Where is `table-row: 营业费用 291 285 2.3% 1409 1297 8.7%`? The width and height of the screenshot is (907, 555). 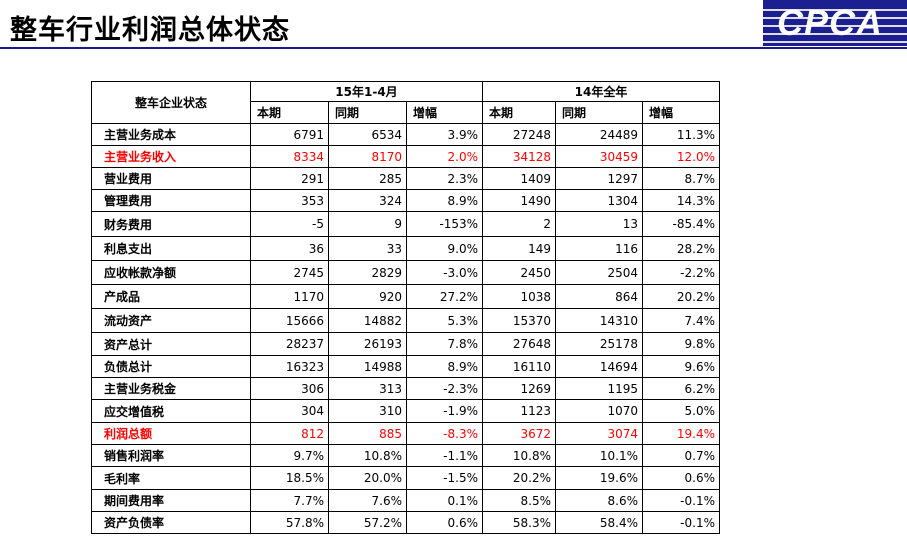 table-row: 营业费用 291 285 2.3% 1409 1297 8.7% is located at coordinates (405, 178).